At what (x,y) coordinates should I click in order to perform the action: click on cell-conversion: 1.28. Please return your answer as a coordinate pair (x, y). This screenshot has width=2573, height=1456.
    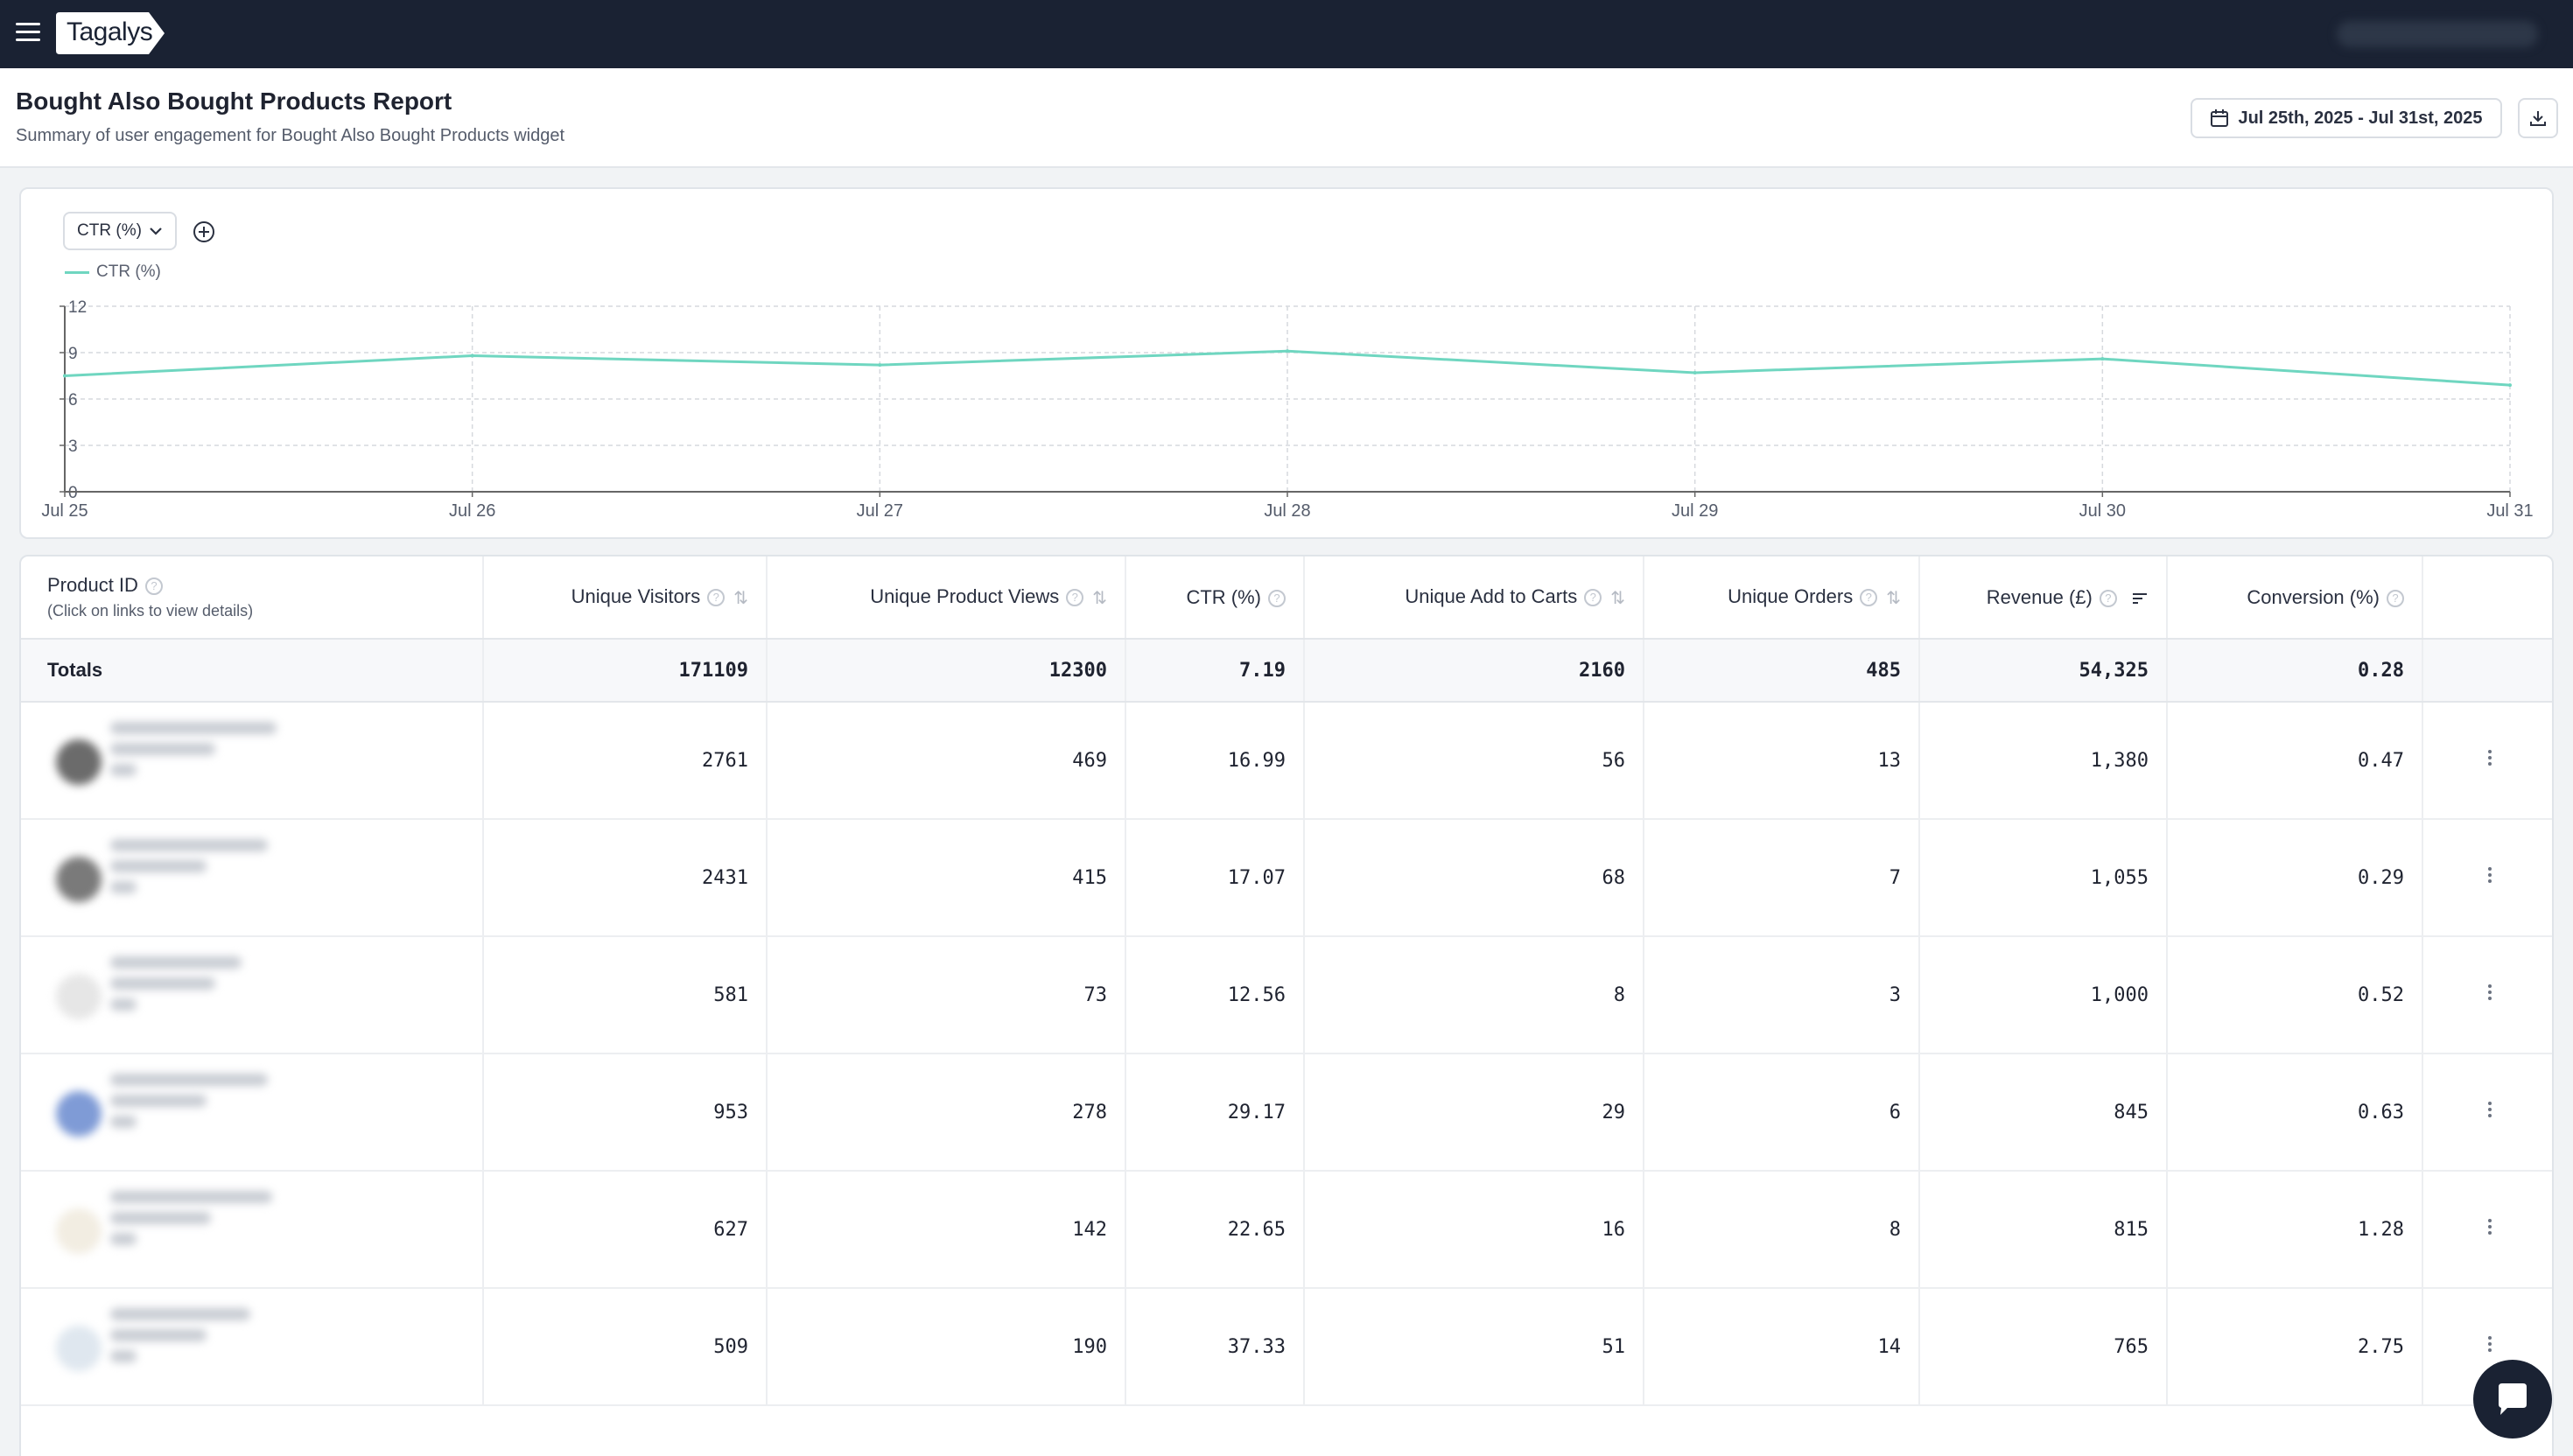
    Looking at the image, I should click on (2295, 1230).